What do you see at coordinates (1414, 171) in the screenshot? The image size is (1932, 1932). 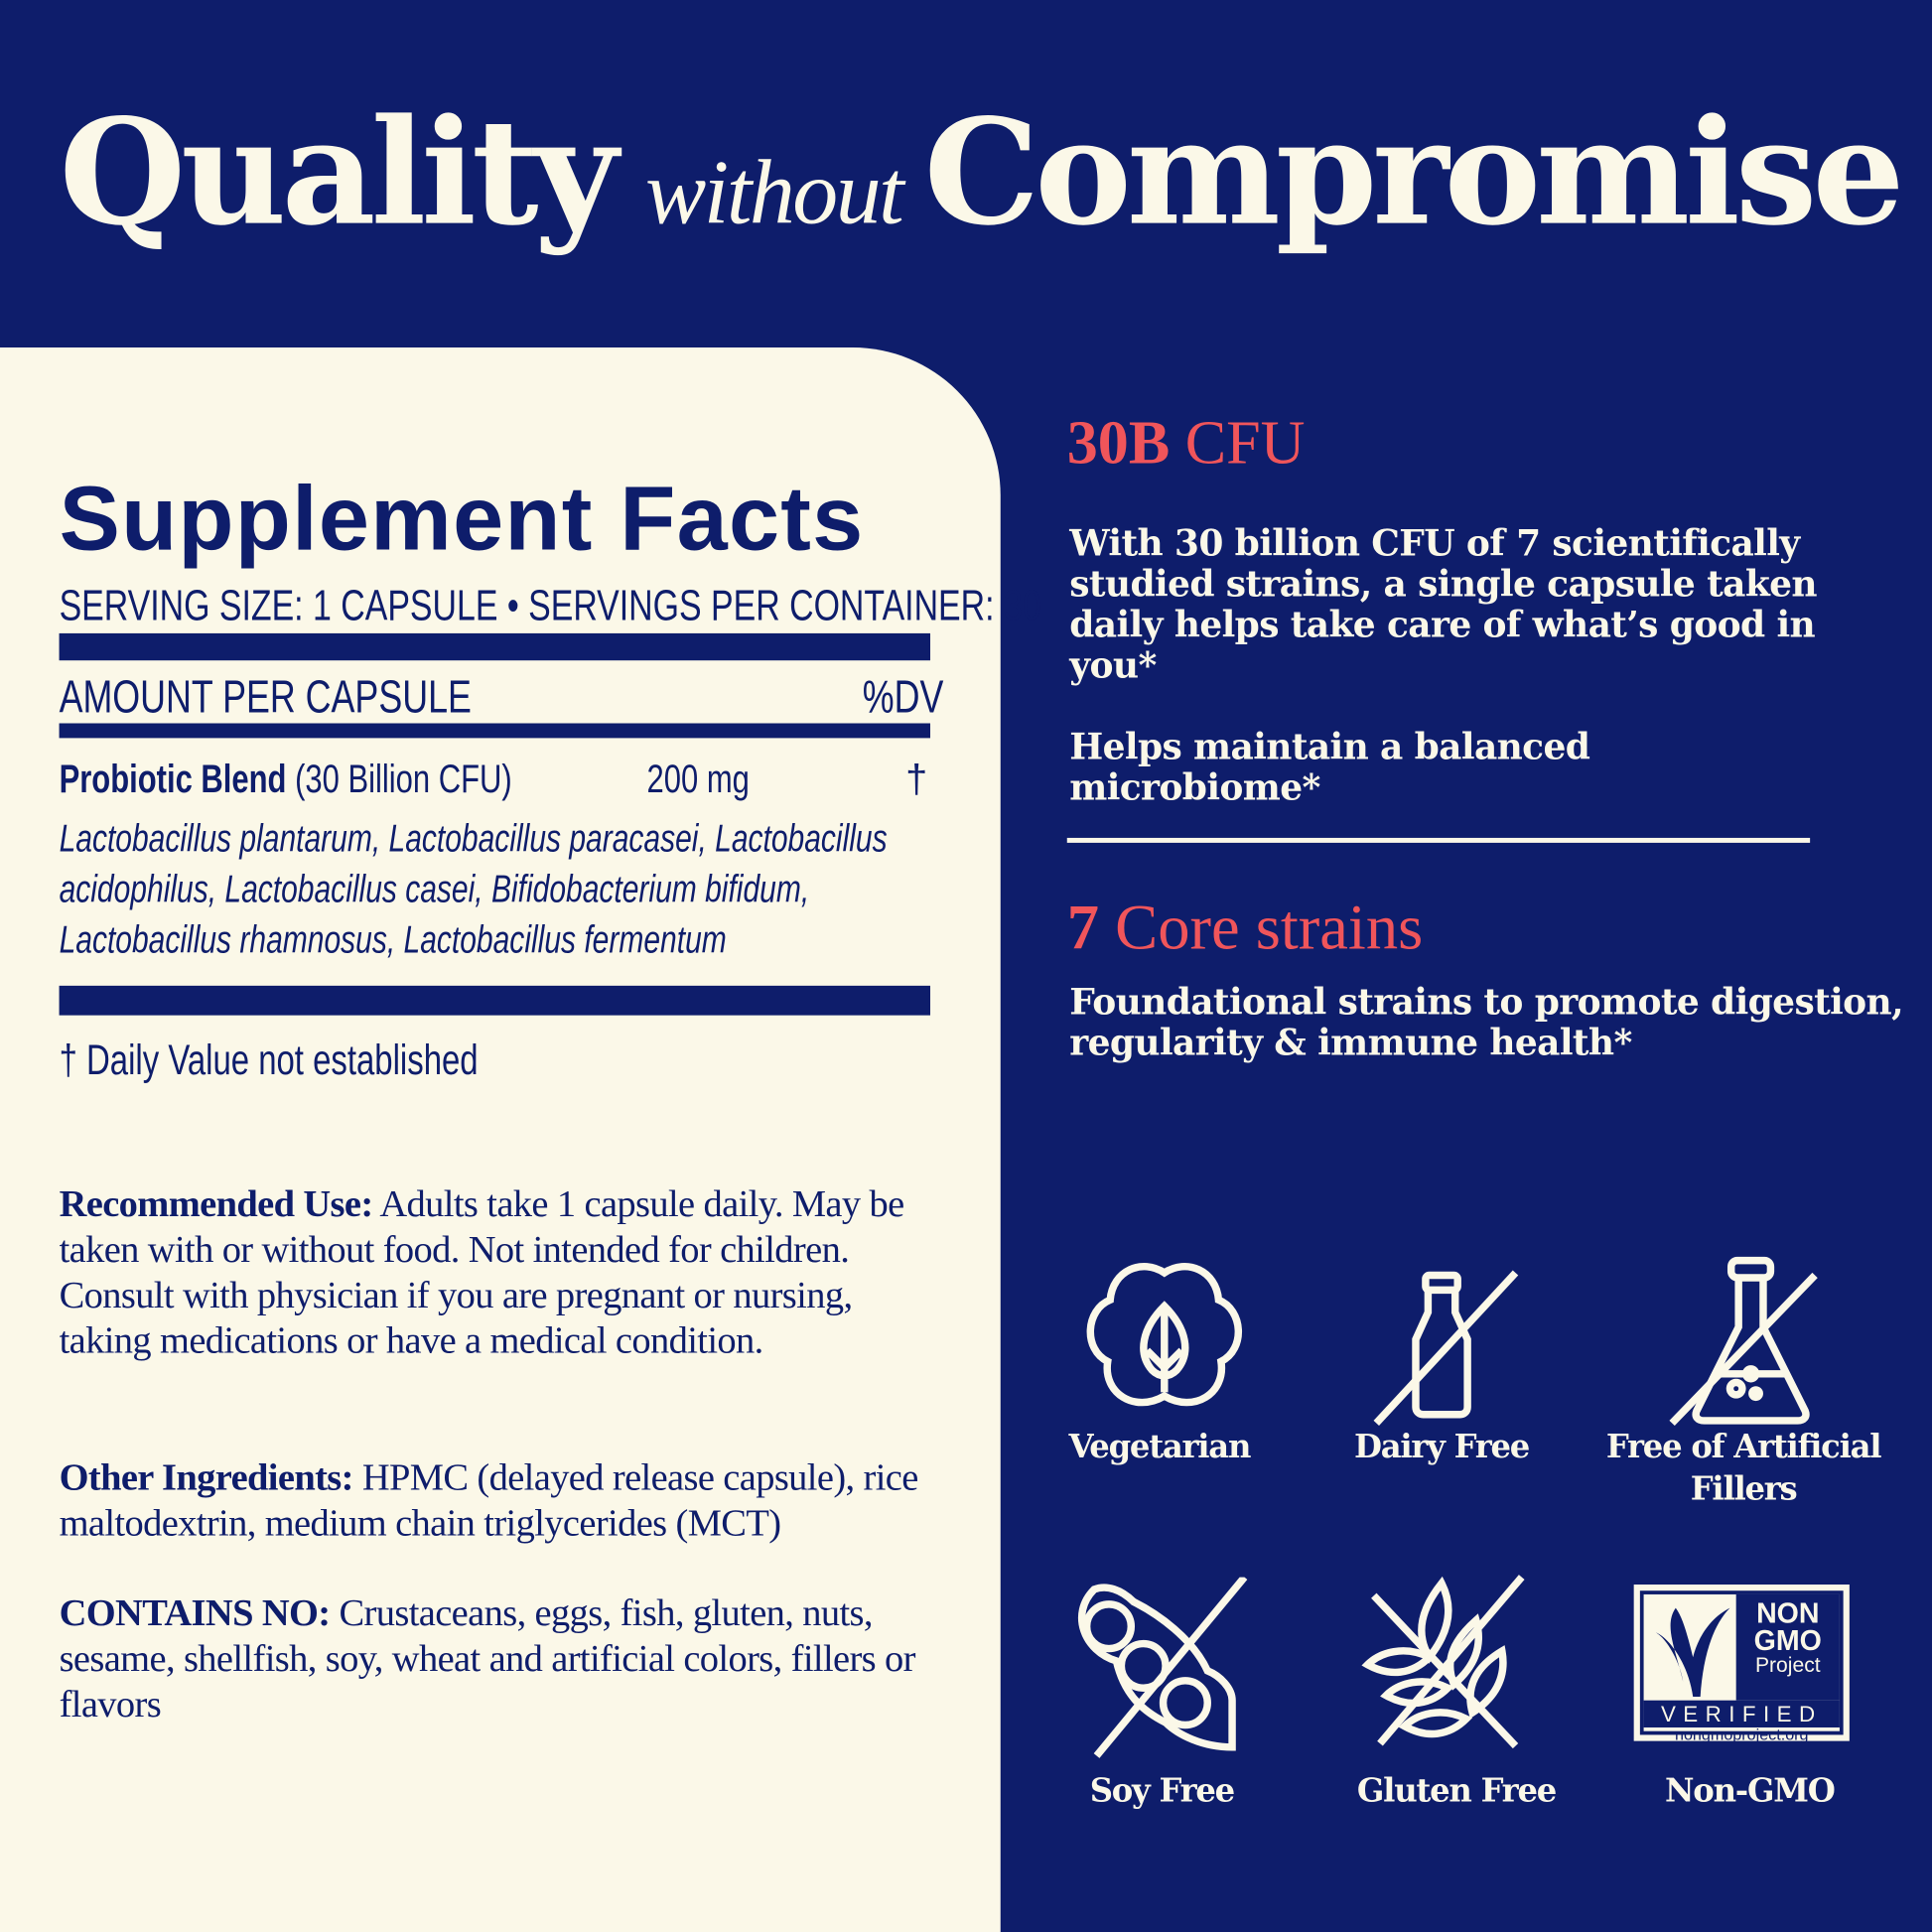 I see `headline-compromise: Compromise` at bounding box center [1414, 171].